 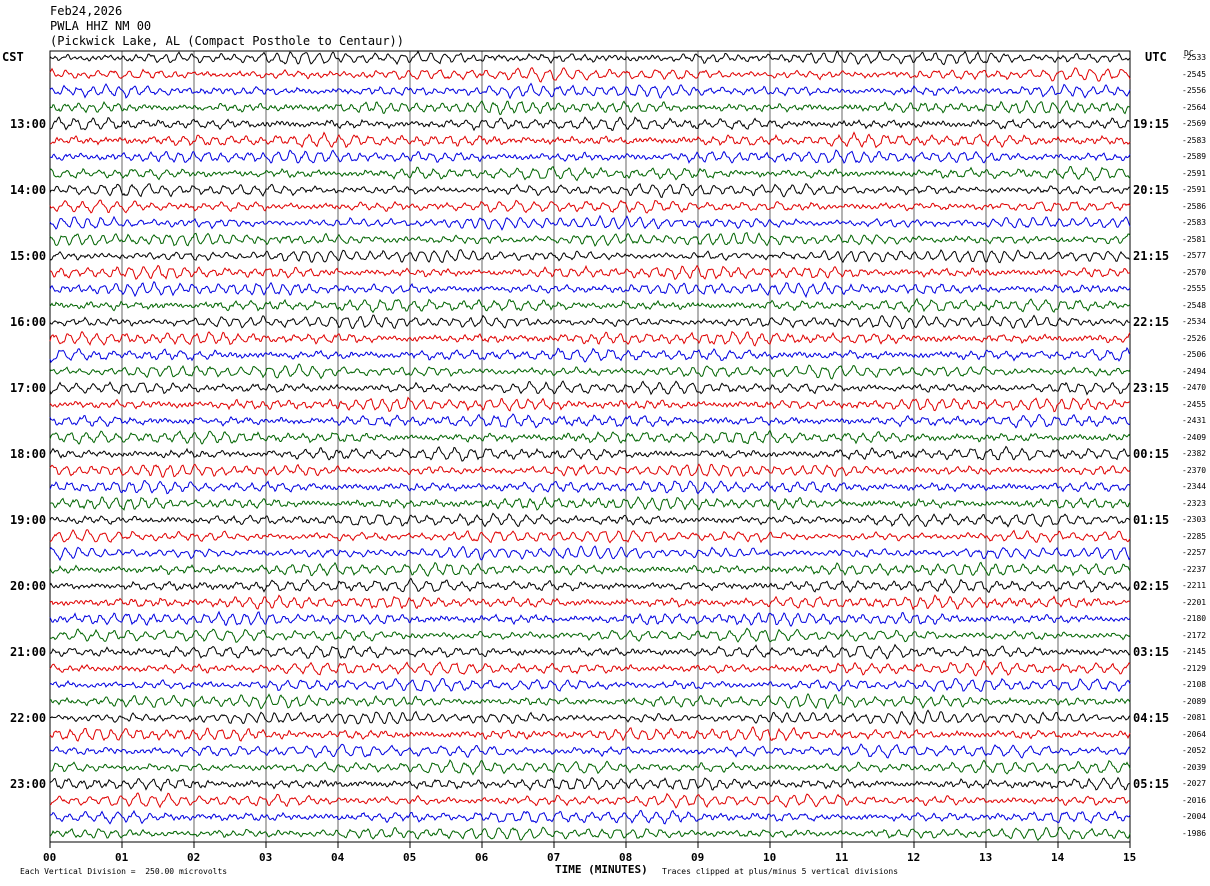 What do you see at coordinates (1194, 437) in the screenshot?
I see `dc-offset-label: -2409` at bounding box center [1194, 437].